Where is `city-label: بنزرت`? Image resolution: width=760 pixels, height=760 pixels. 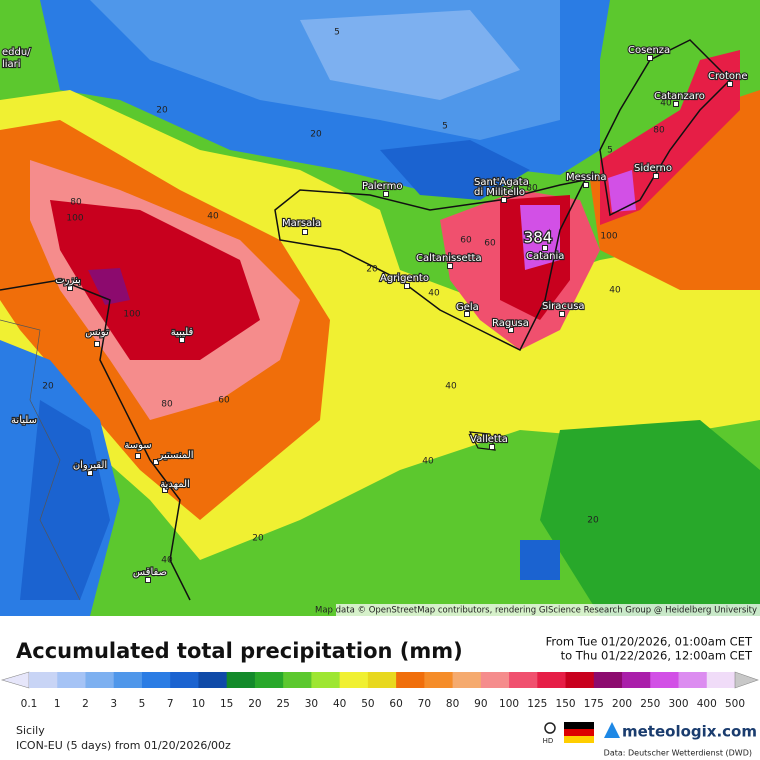 city-label: بنزرت is located at coordinates (68, 280).